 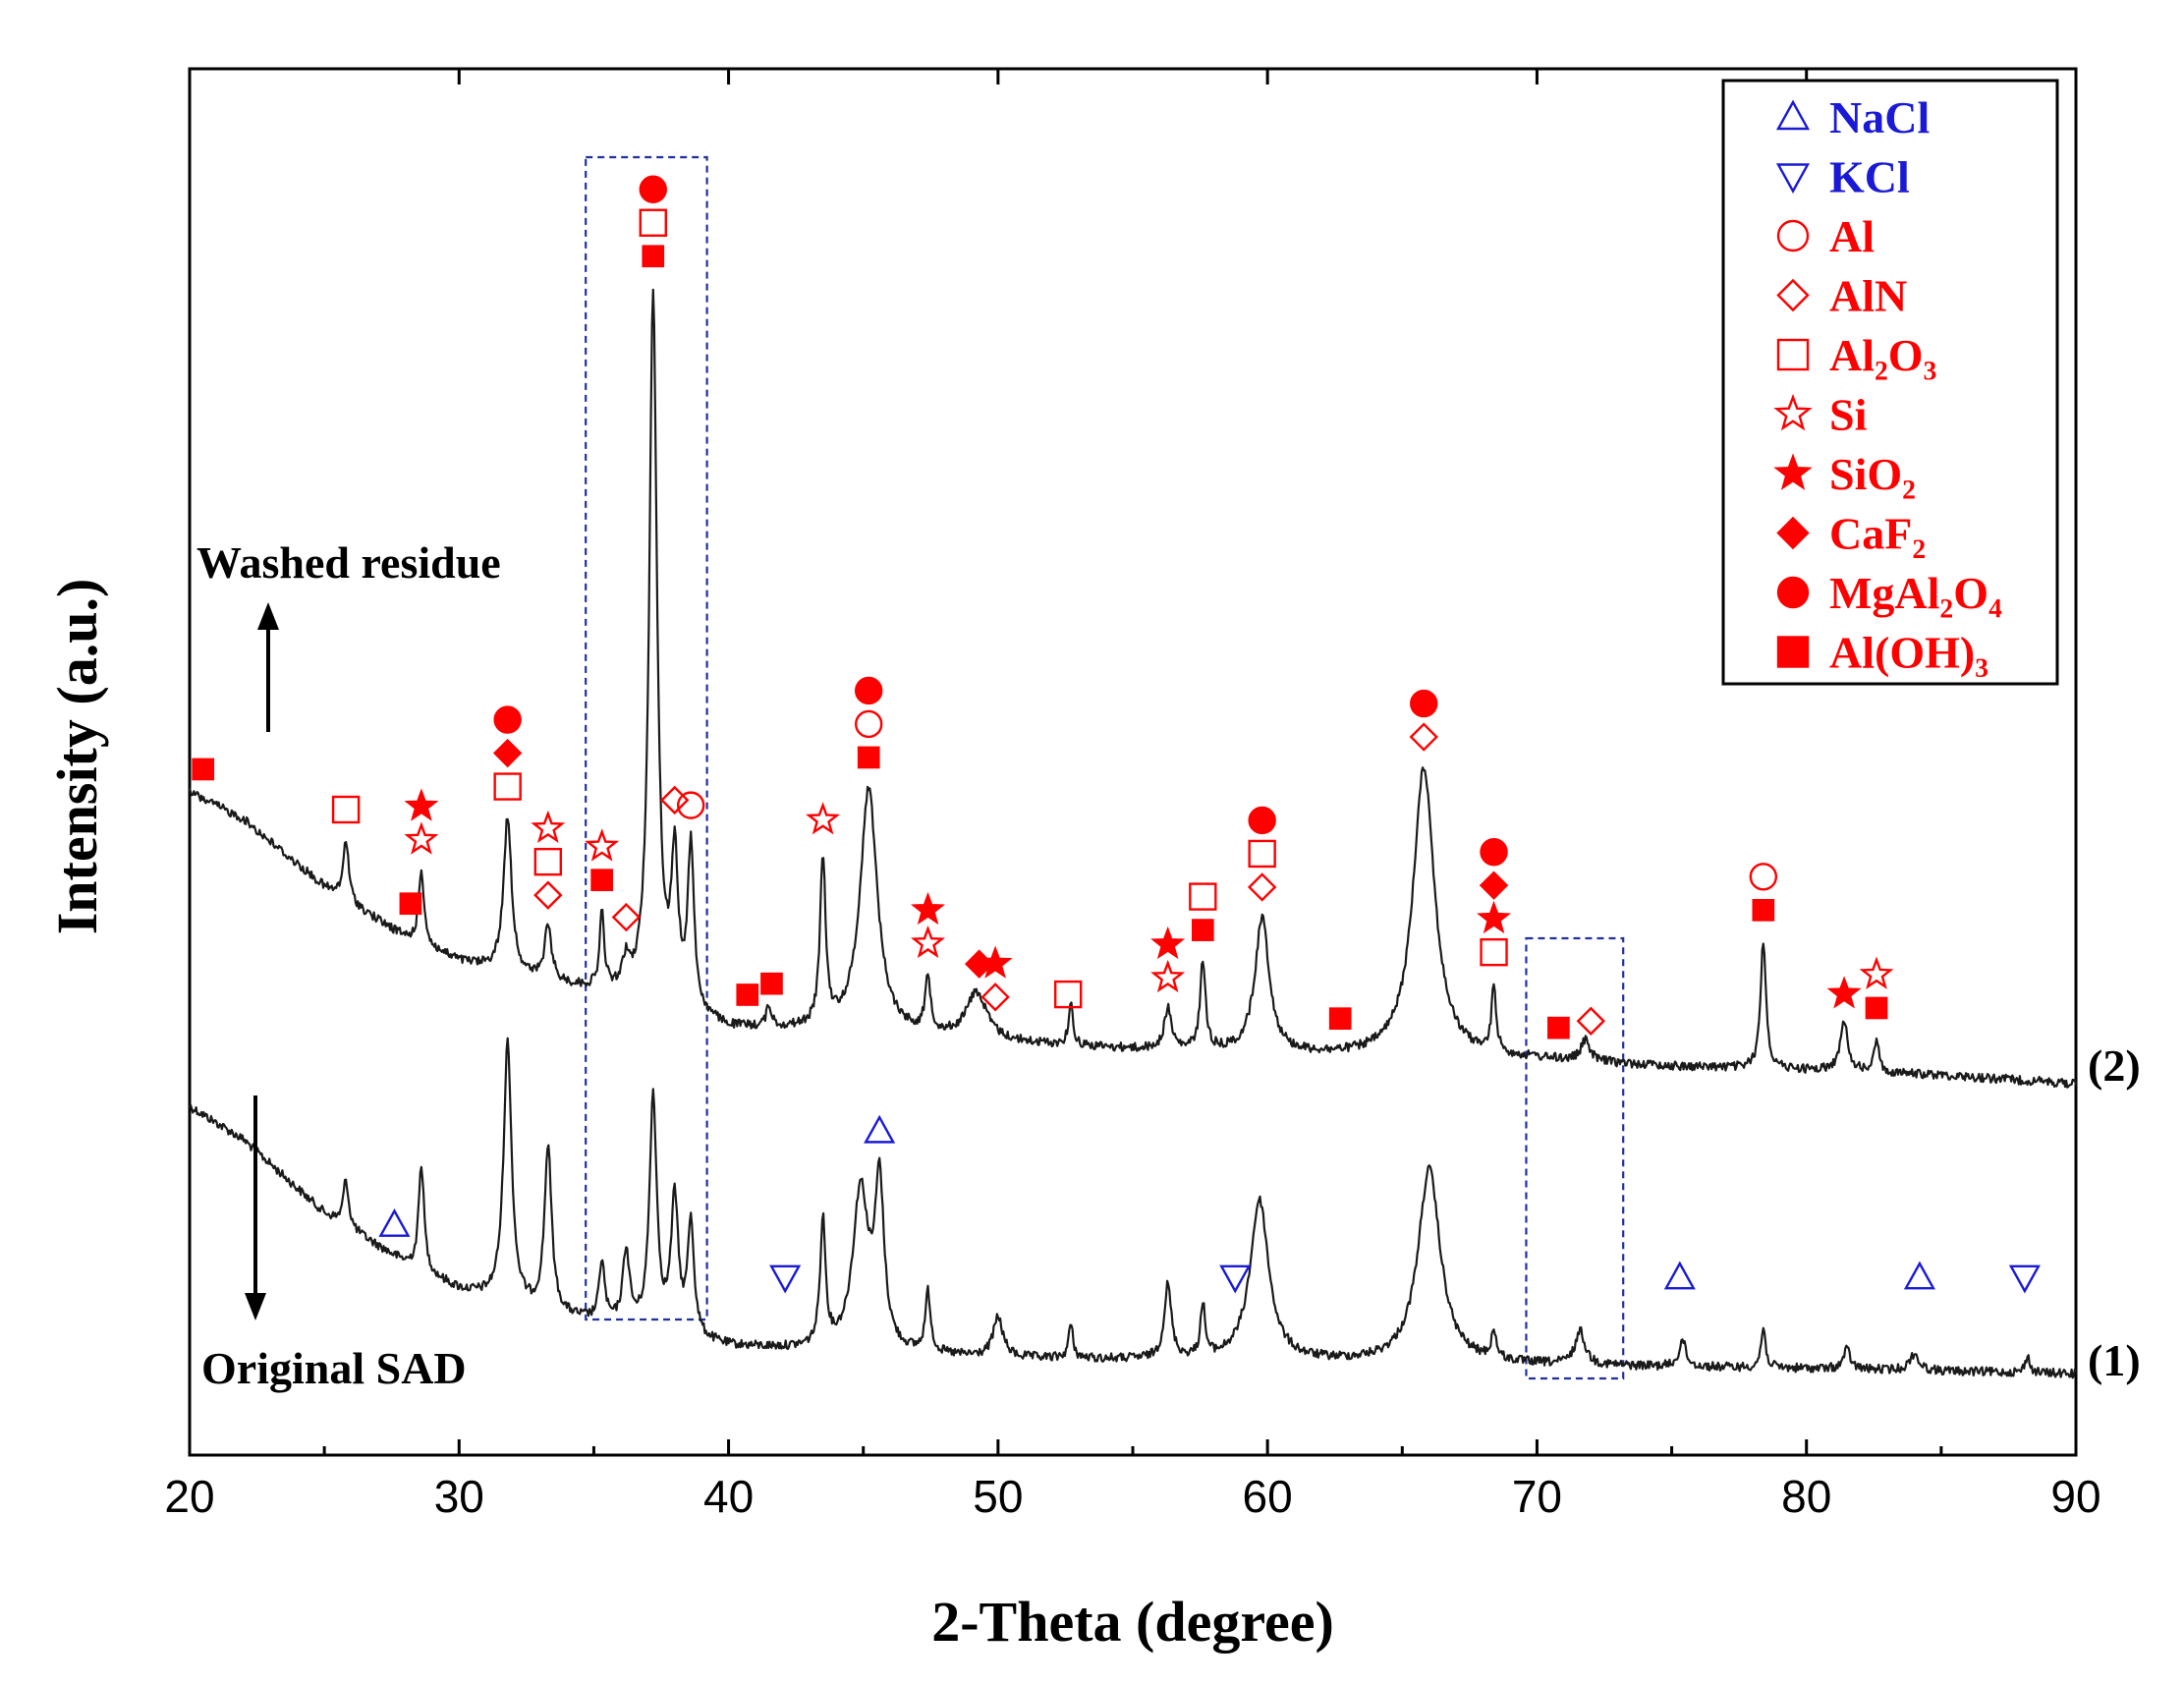 I want to click on down-arrow, so click(x=255, y=1207).